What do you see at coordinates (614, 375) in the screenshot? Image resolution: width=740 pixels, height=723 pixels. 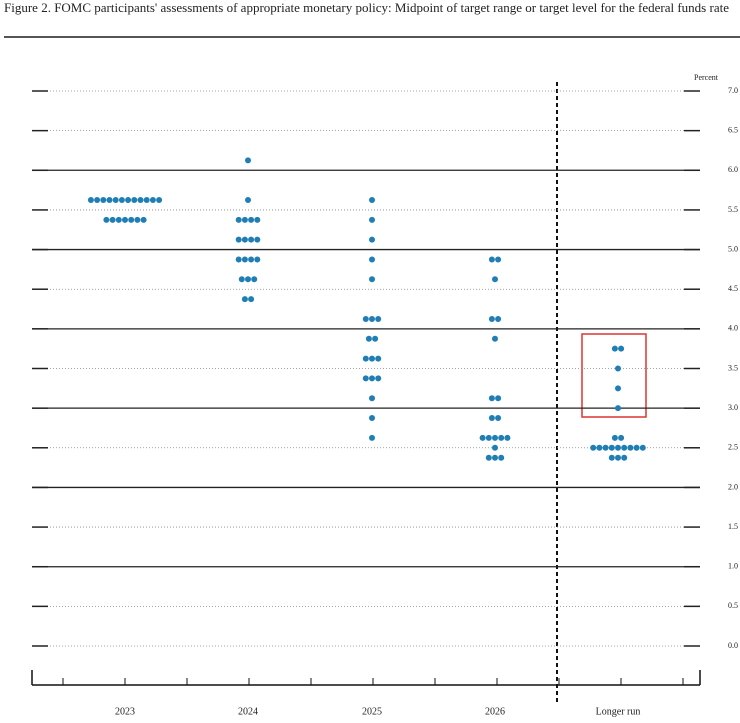 I see `highlight-box` at bounding box center [614, 375].